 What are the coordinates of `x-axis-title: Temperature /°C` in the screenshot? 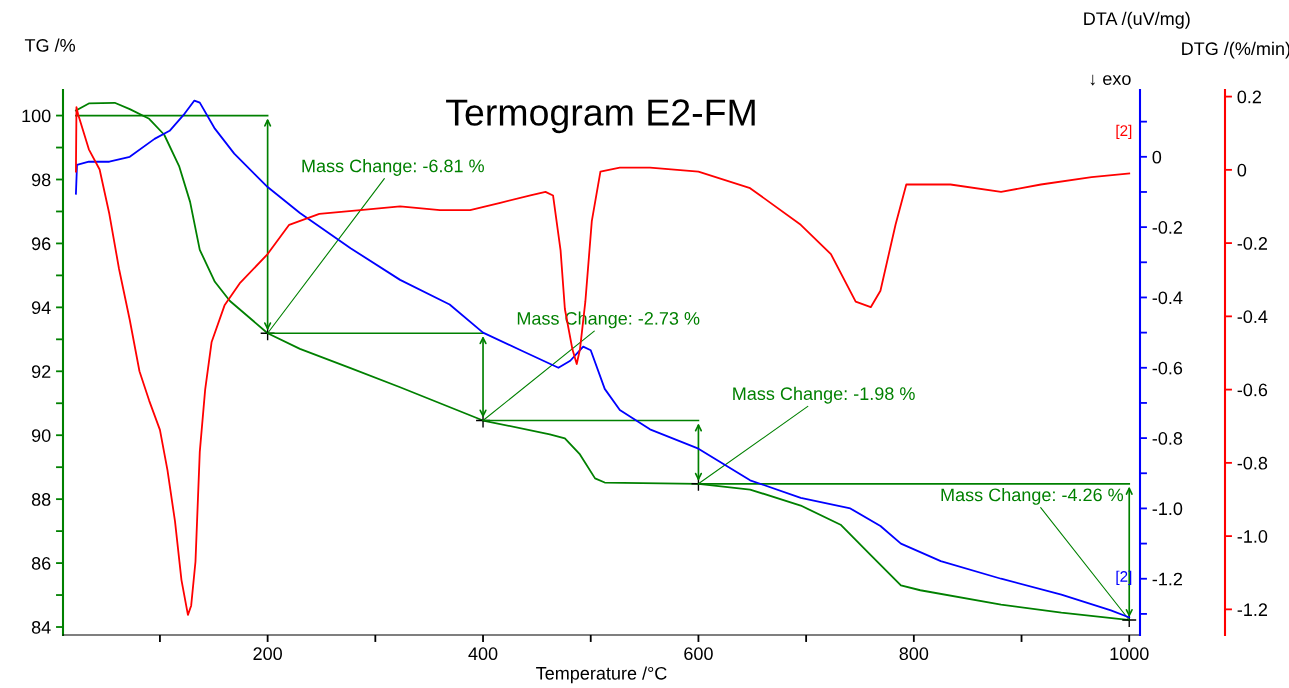 It's located at (601, 675).